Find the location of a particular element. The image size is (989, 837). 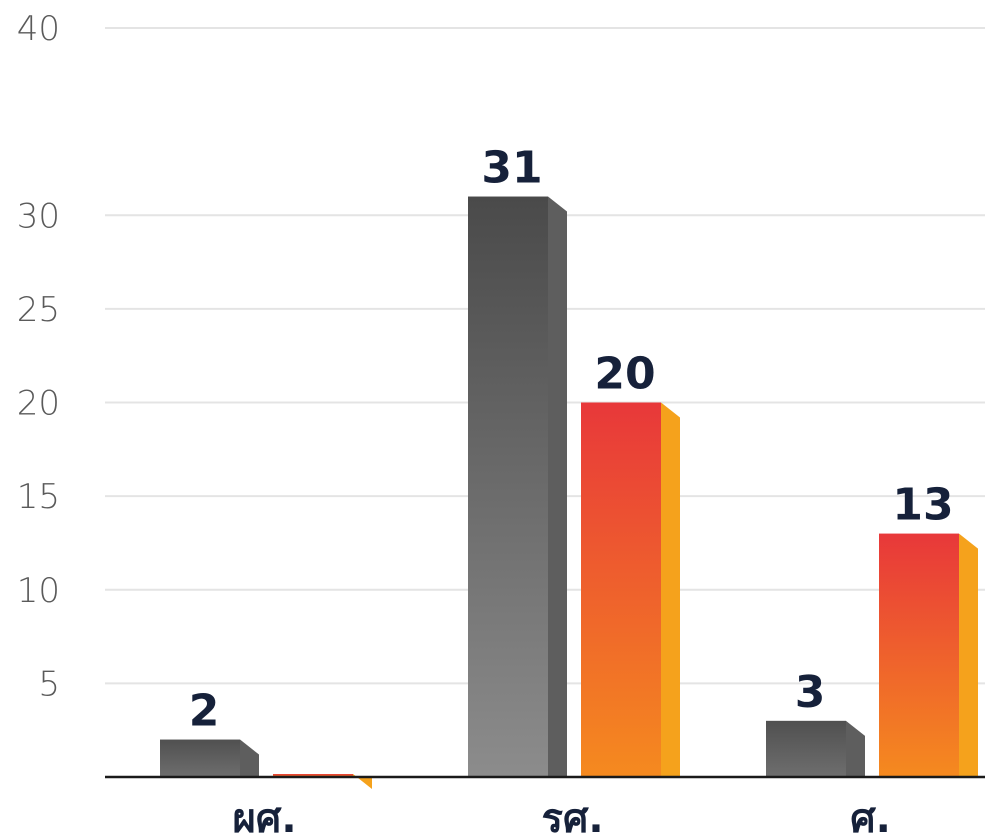

y-tick-label: 30 is located at coordinates (38, 216).